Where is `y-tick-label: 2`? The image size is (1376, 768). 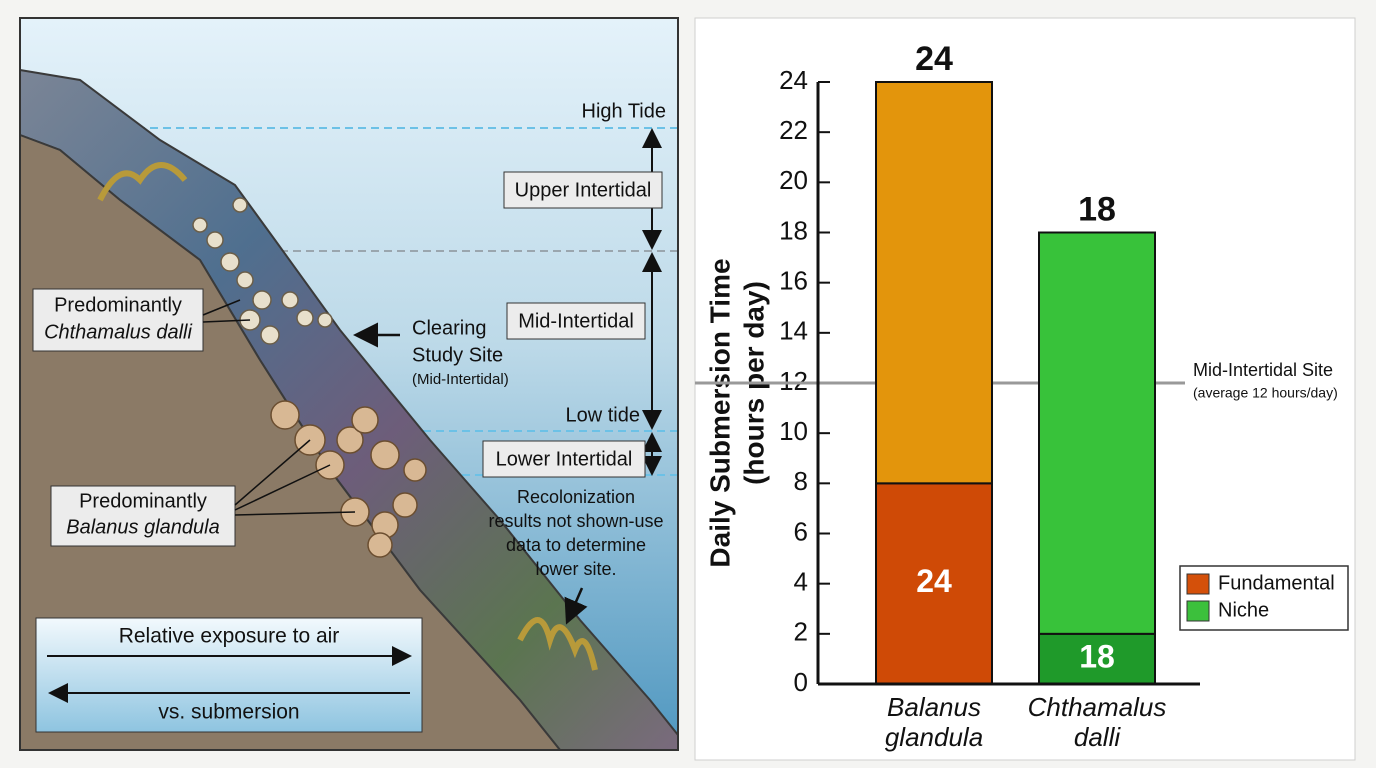 y-tick-label: 2 is located at coordinates (801, 632).